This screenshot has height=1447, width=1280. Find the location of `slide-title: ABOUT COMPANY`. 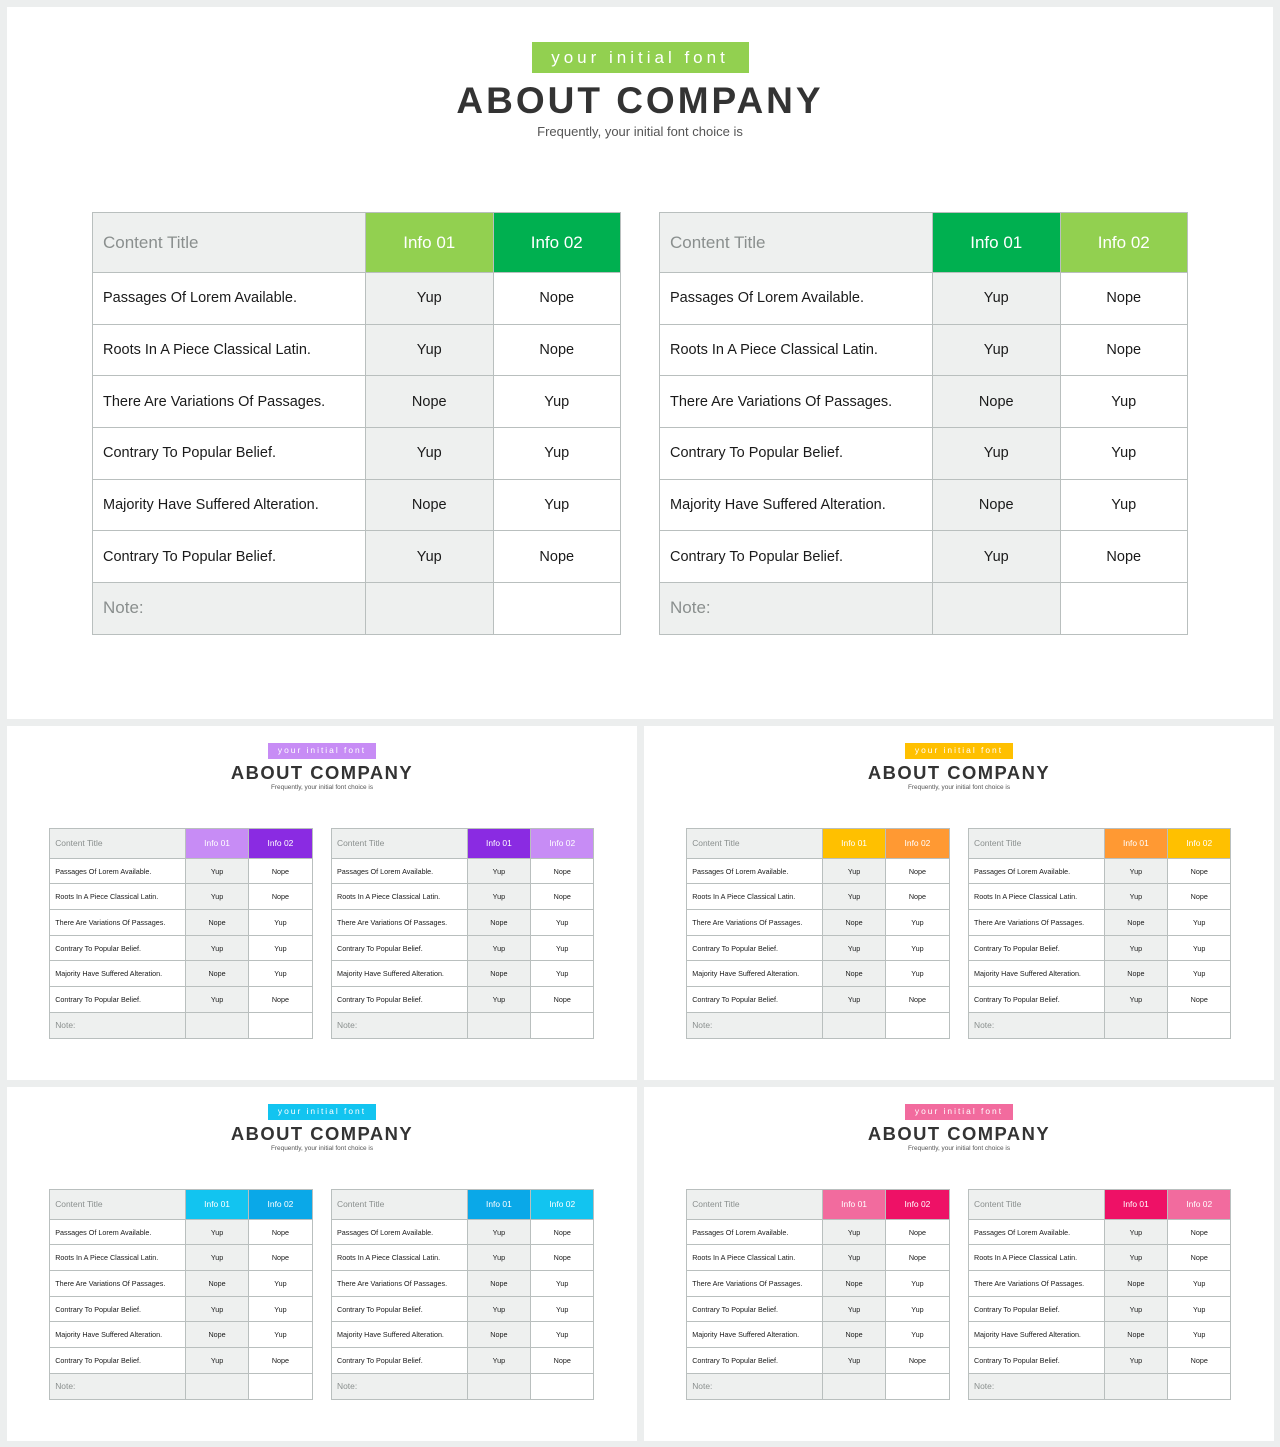

slide-title: ABOUT COMPANY is located at coordinates (640, 100).